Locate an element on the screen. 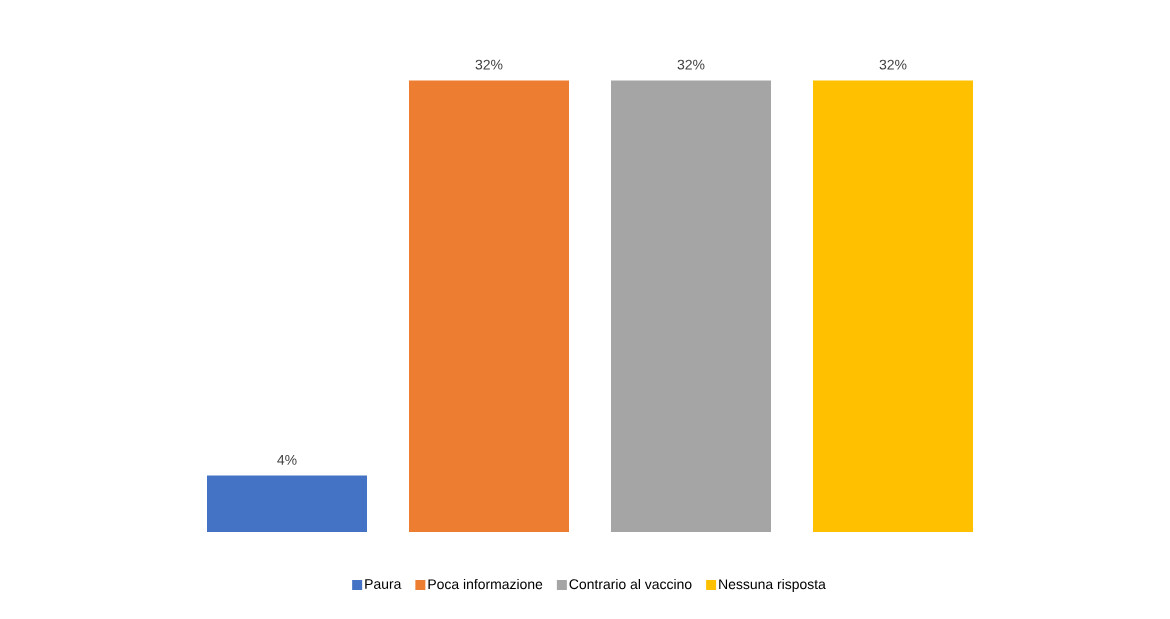 This screenshot has height=619, width=1170. legend-label: Contrario al vaccino is located at coordinates (630, 584).